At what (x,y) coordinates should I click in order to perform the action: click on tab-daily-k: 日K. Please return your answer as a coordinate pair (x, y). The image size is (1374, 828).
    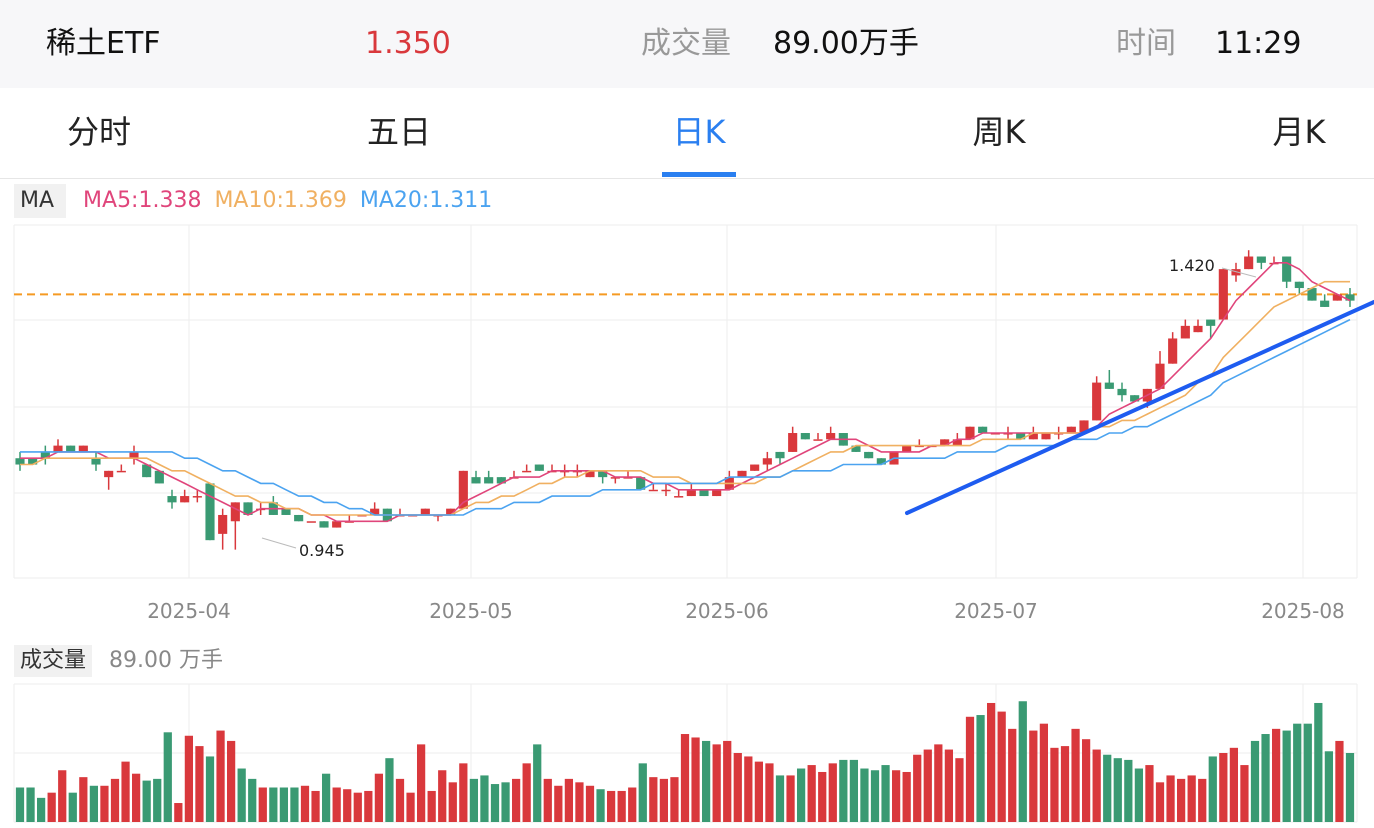
    Looking at the image, I should click on (699, 132).